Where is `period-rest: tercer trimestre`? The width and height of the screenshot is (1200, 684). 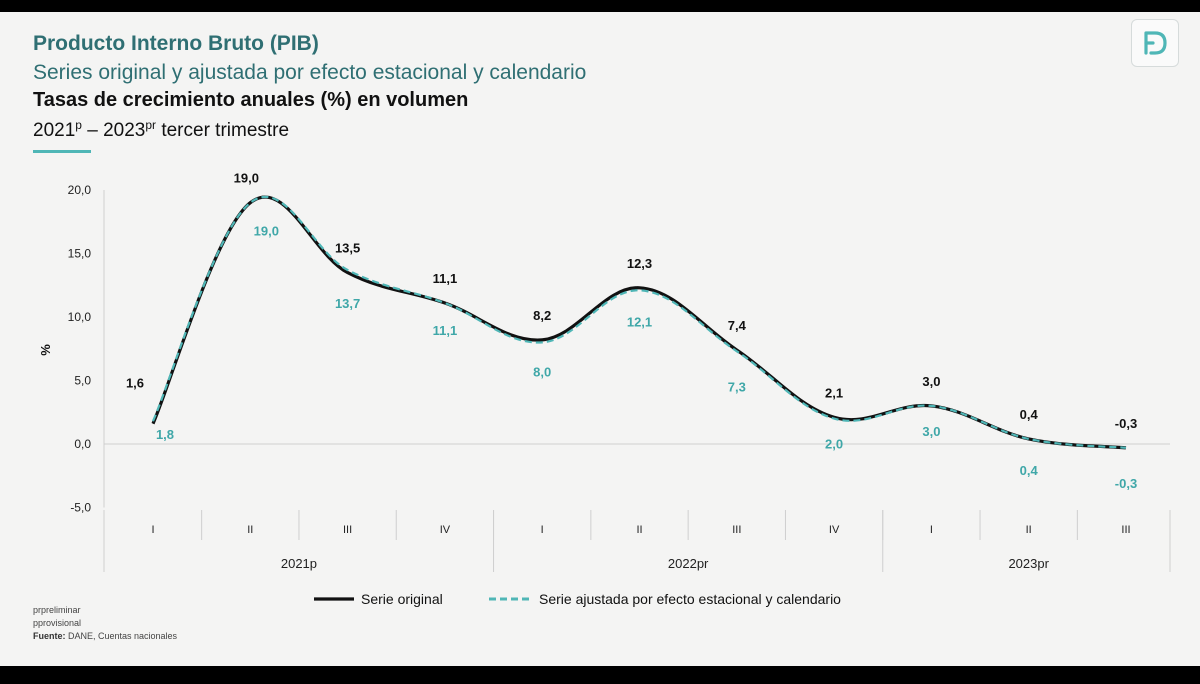
period-rest: tercer trimestre is located at coordinates (223, 130).